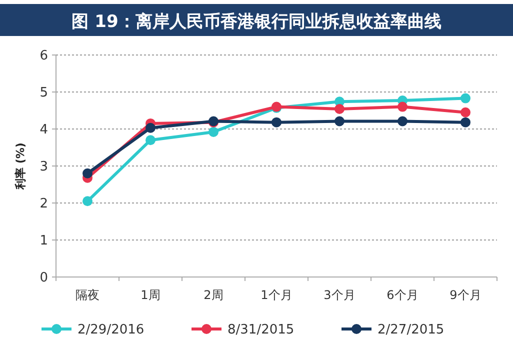 The height and width of the screenshot is (347, 513). What do you see at coordinates (261, 330) in the screenshot?
I see `legend-label: 8/31/2015` at bounding box center [261, 330].